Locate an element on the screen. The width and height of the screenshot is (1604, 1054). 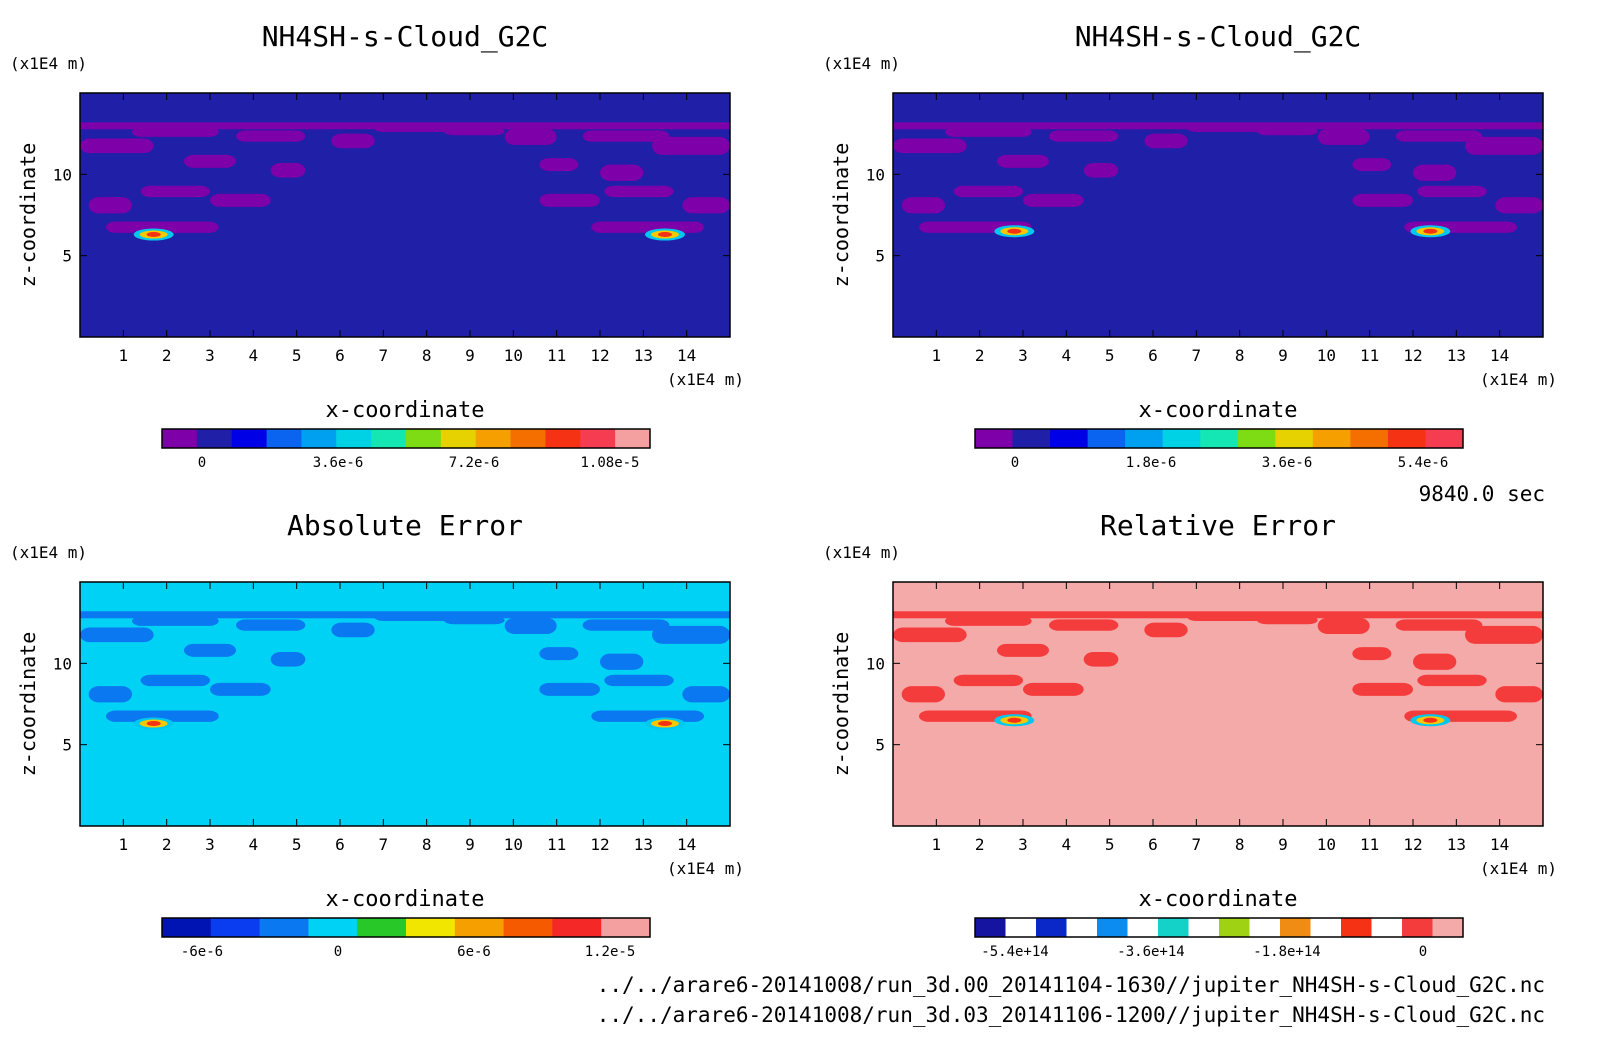
colorbar-tick-label: 6e-6 is located at coordinates (474, 952).